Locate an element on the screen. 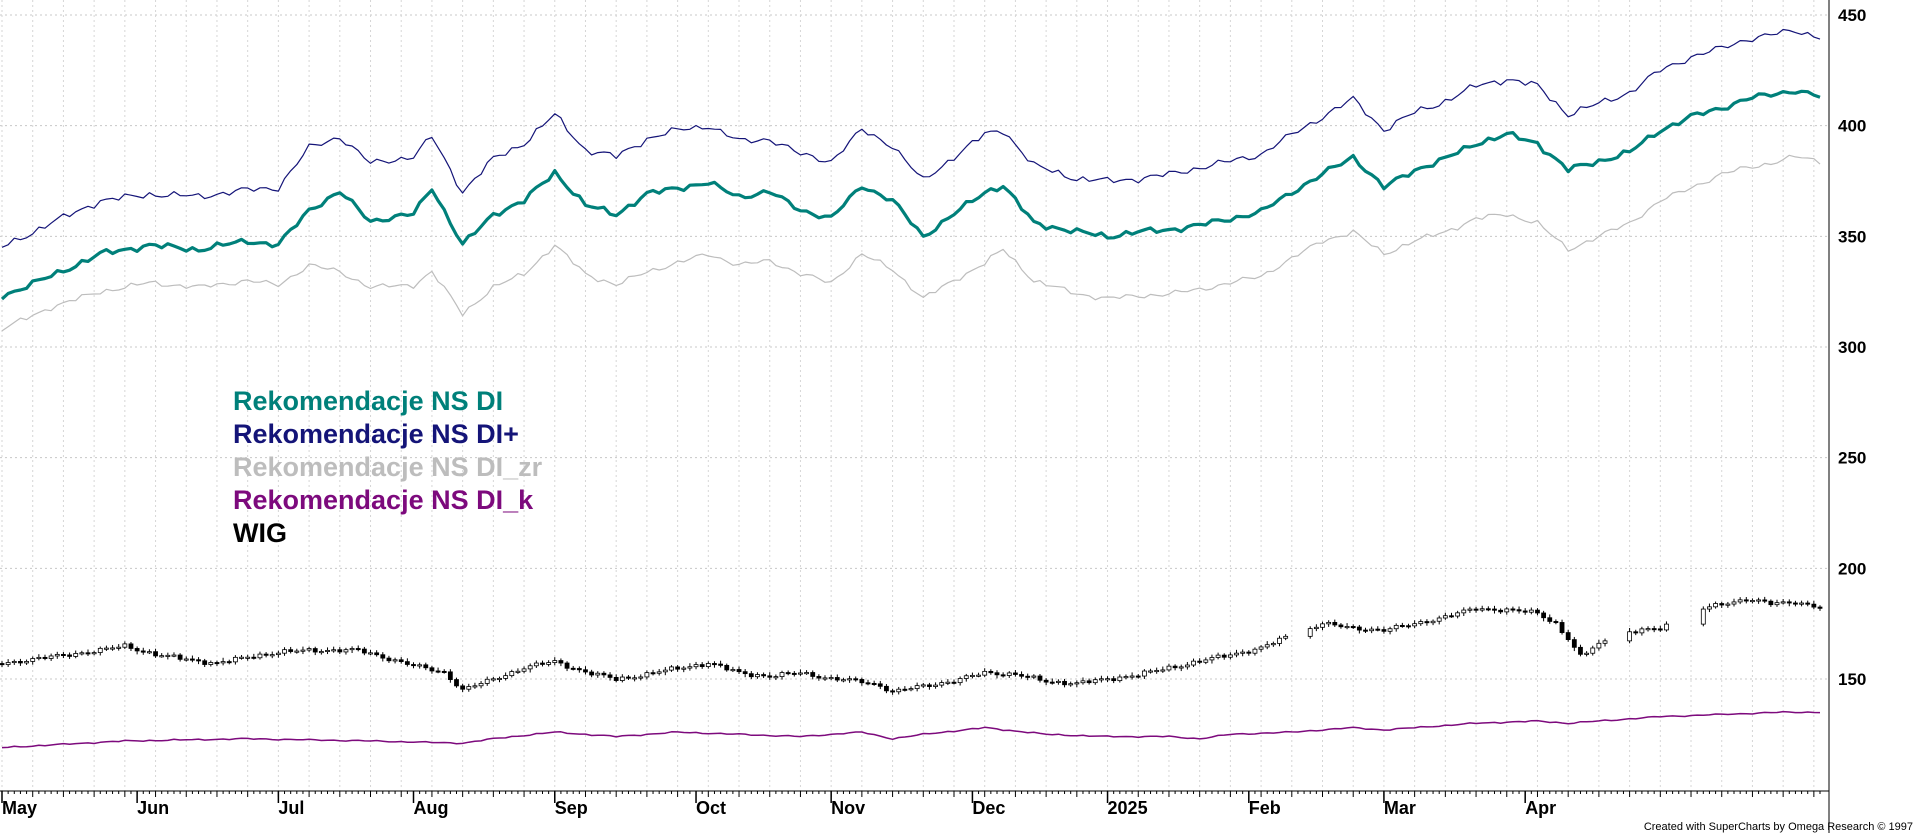 Image resolution: width=1915 pixels, height=833 pixels. x-tick-label: Sep is located at coordinates (571, 808).